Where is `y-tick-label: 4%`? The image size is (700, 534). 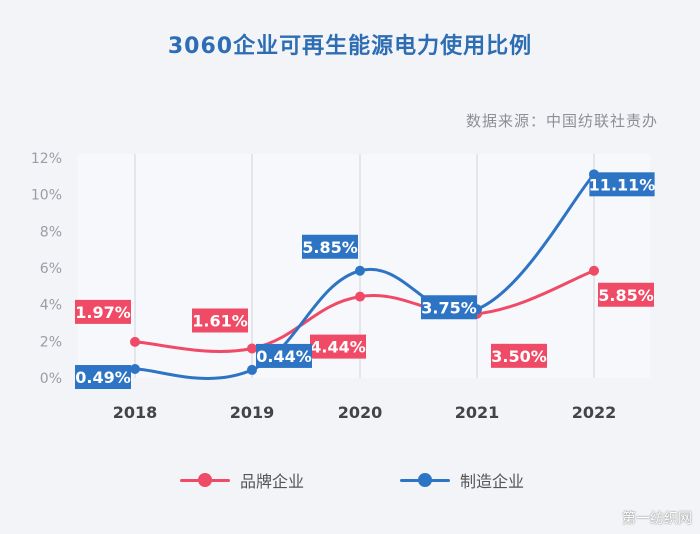
y-tick-label: 4% is located at coordinates (51, 306).